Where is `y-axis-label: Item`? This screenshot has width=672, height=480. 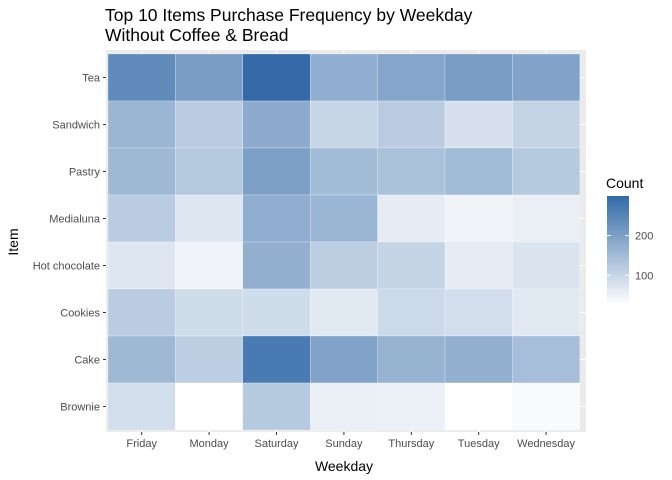 y-axis-label: Item is located at coordinates (13, 241).